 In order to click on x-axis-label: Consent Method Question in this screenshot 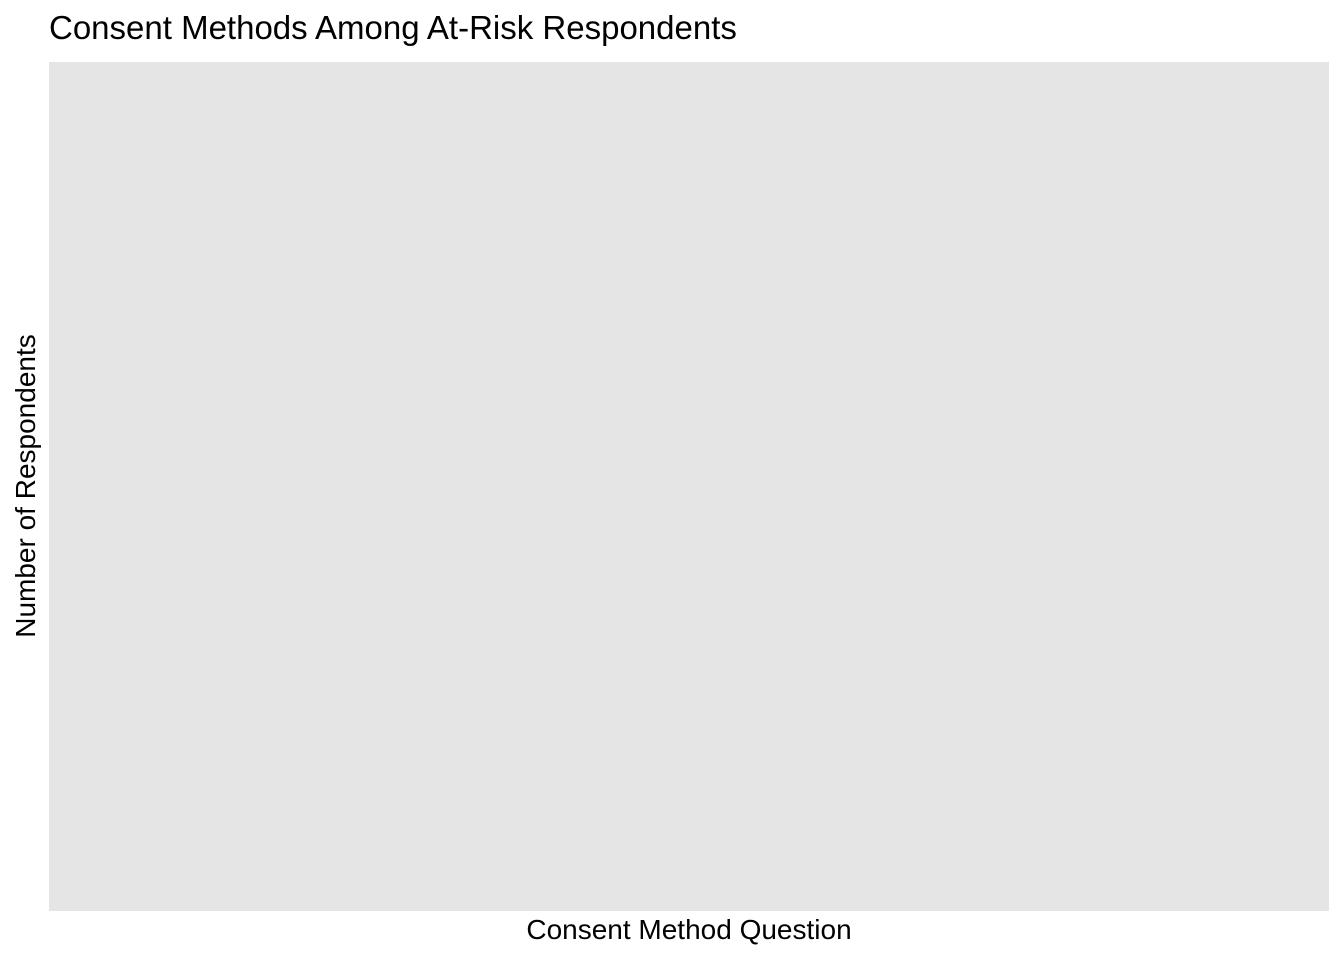, I will do `click(689, 929)`.